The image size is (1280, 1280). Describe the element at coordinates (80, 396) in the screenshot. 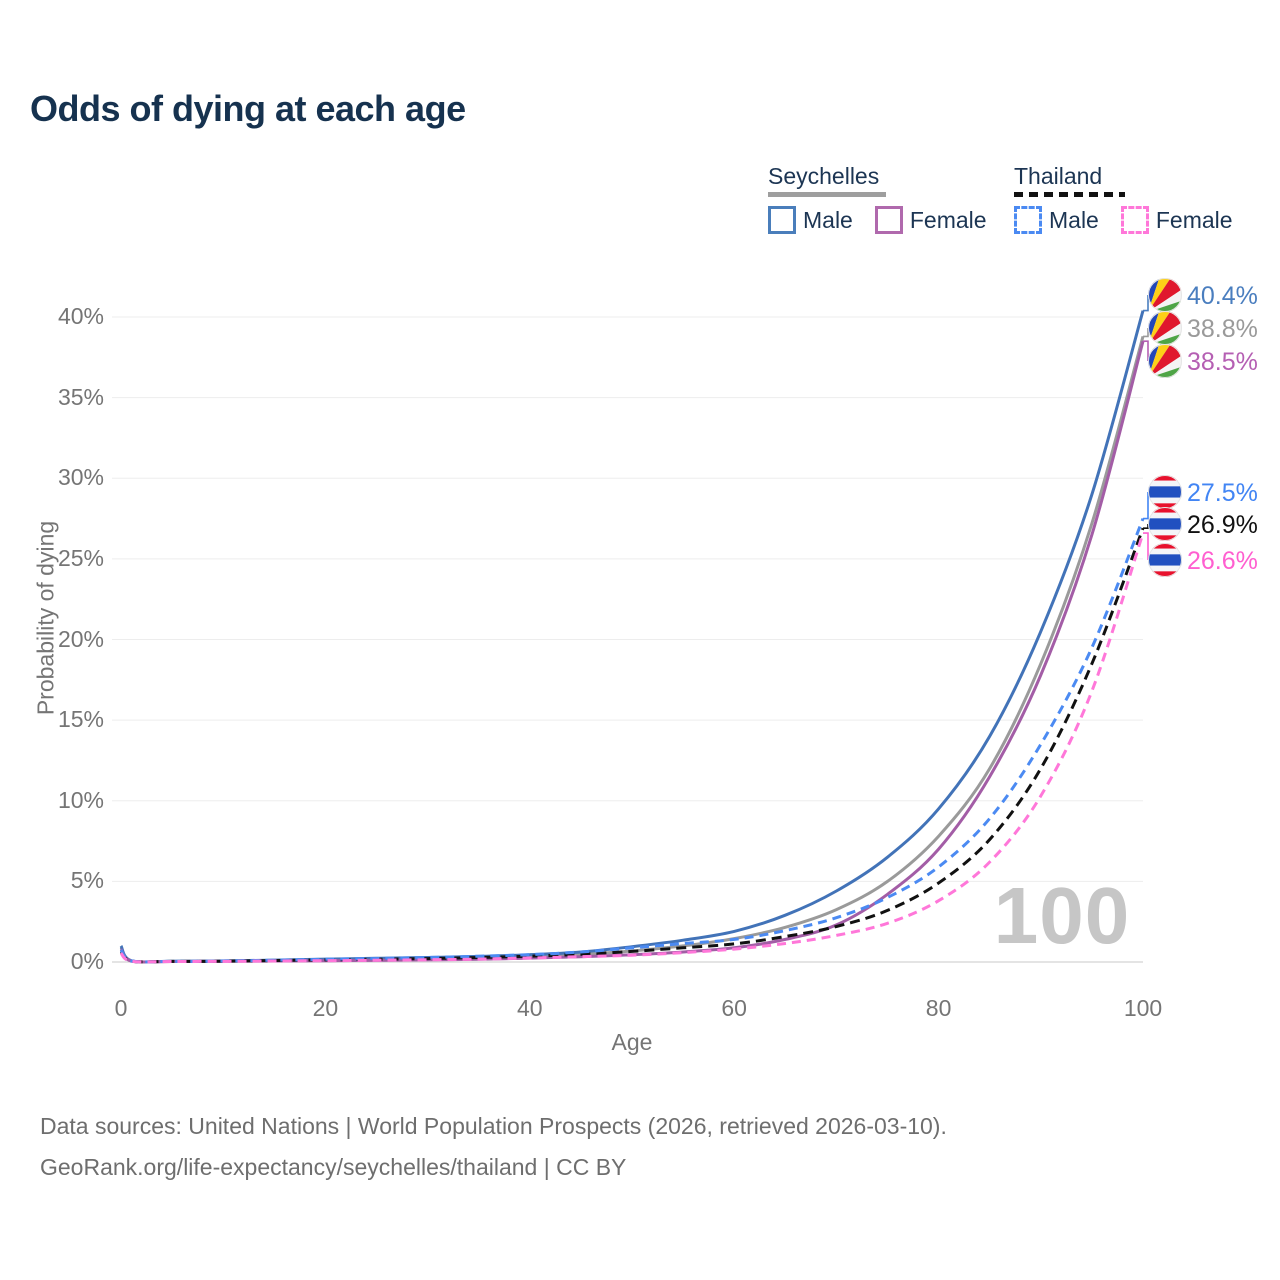

I see `y-tick-label: 35%` at that location.